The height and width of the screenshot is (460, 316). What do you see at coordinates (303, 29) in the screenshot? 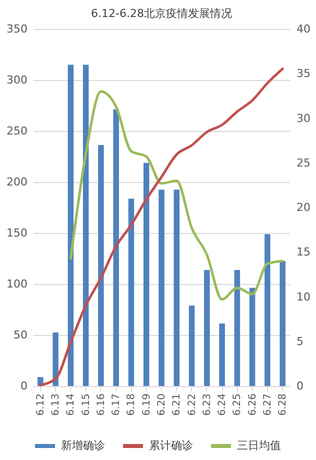
I see `y2-tick-label: 40` at bounding box center [303, 29].